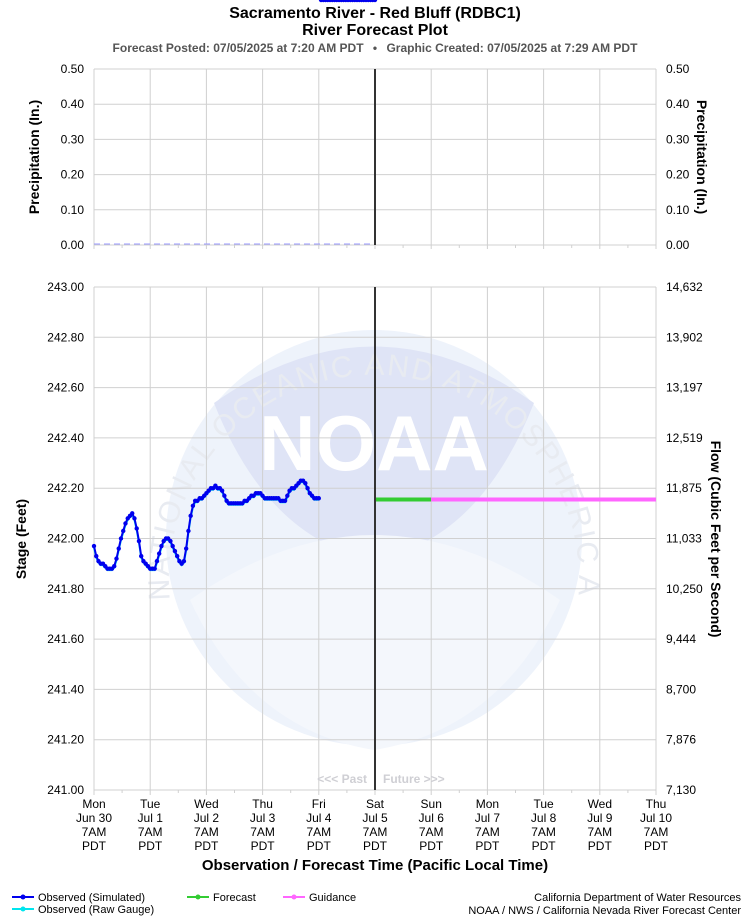 The width and height of the screenshot is (750, 920). What do you see at coordinates (414, 779) in the screenshot?
I see `future-marker: Future >>>` at bounding box center [414, 779].